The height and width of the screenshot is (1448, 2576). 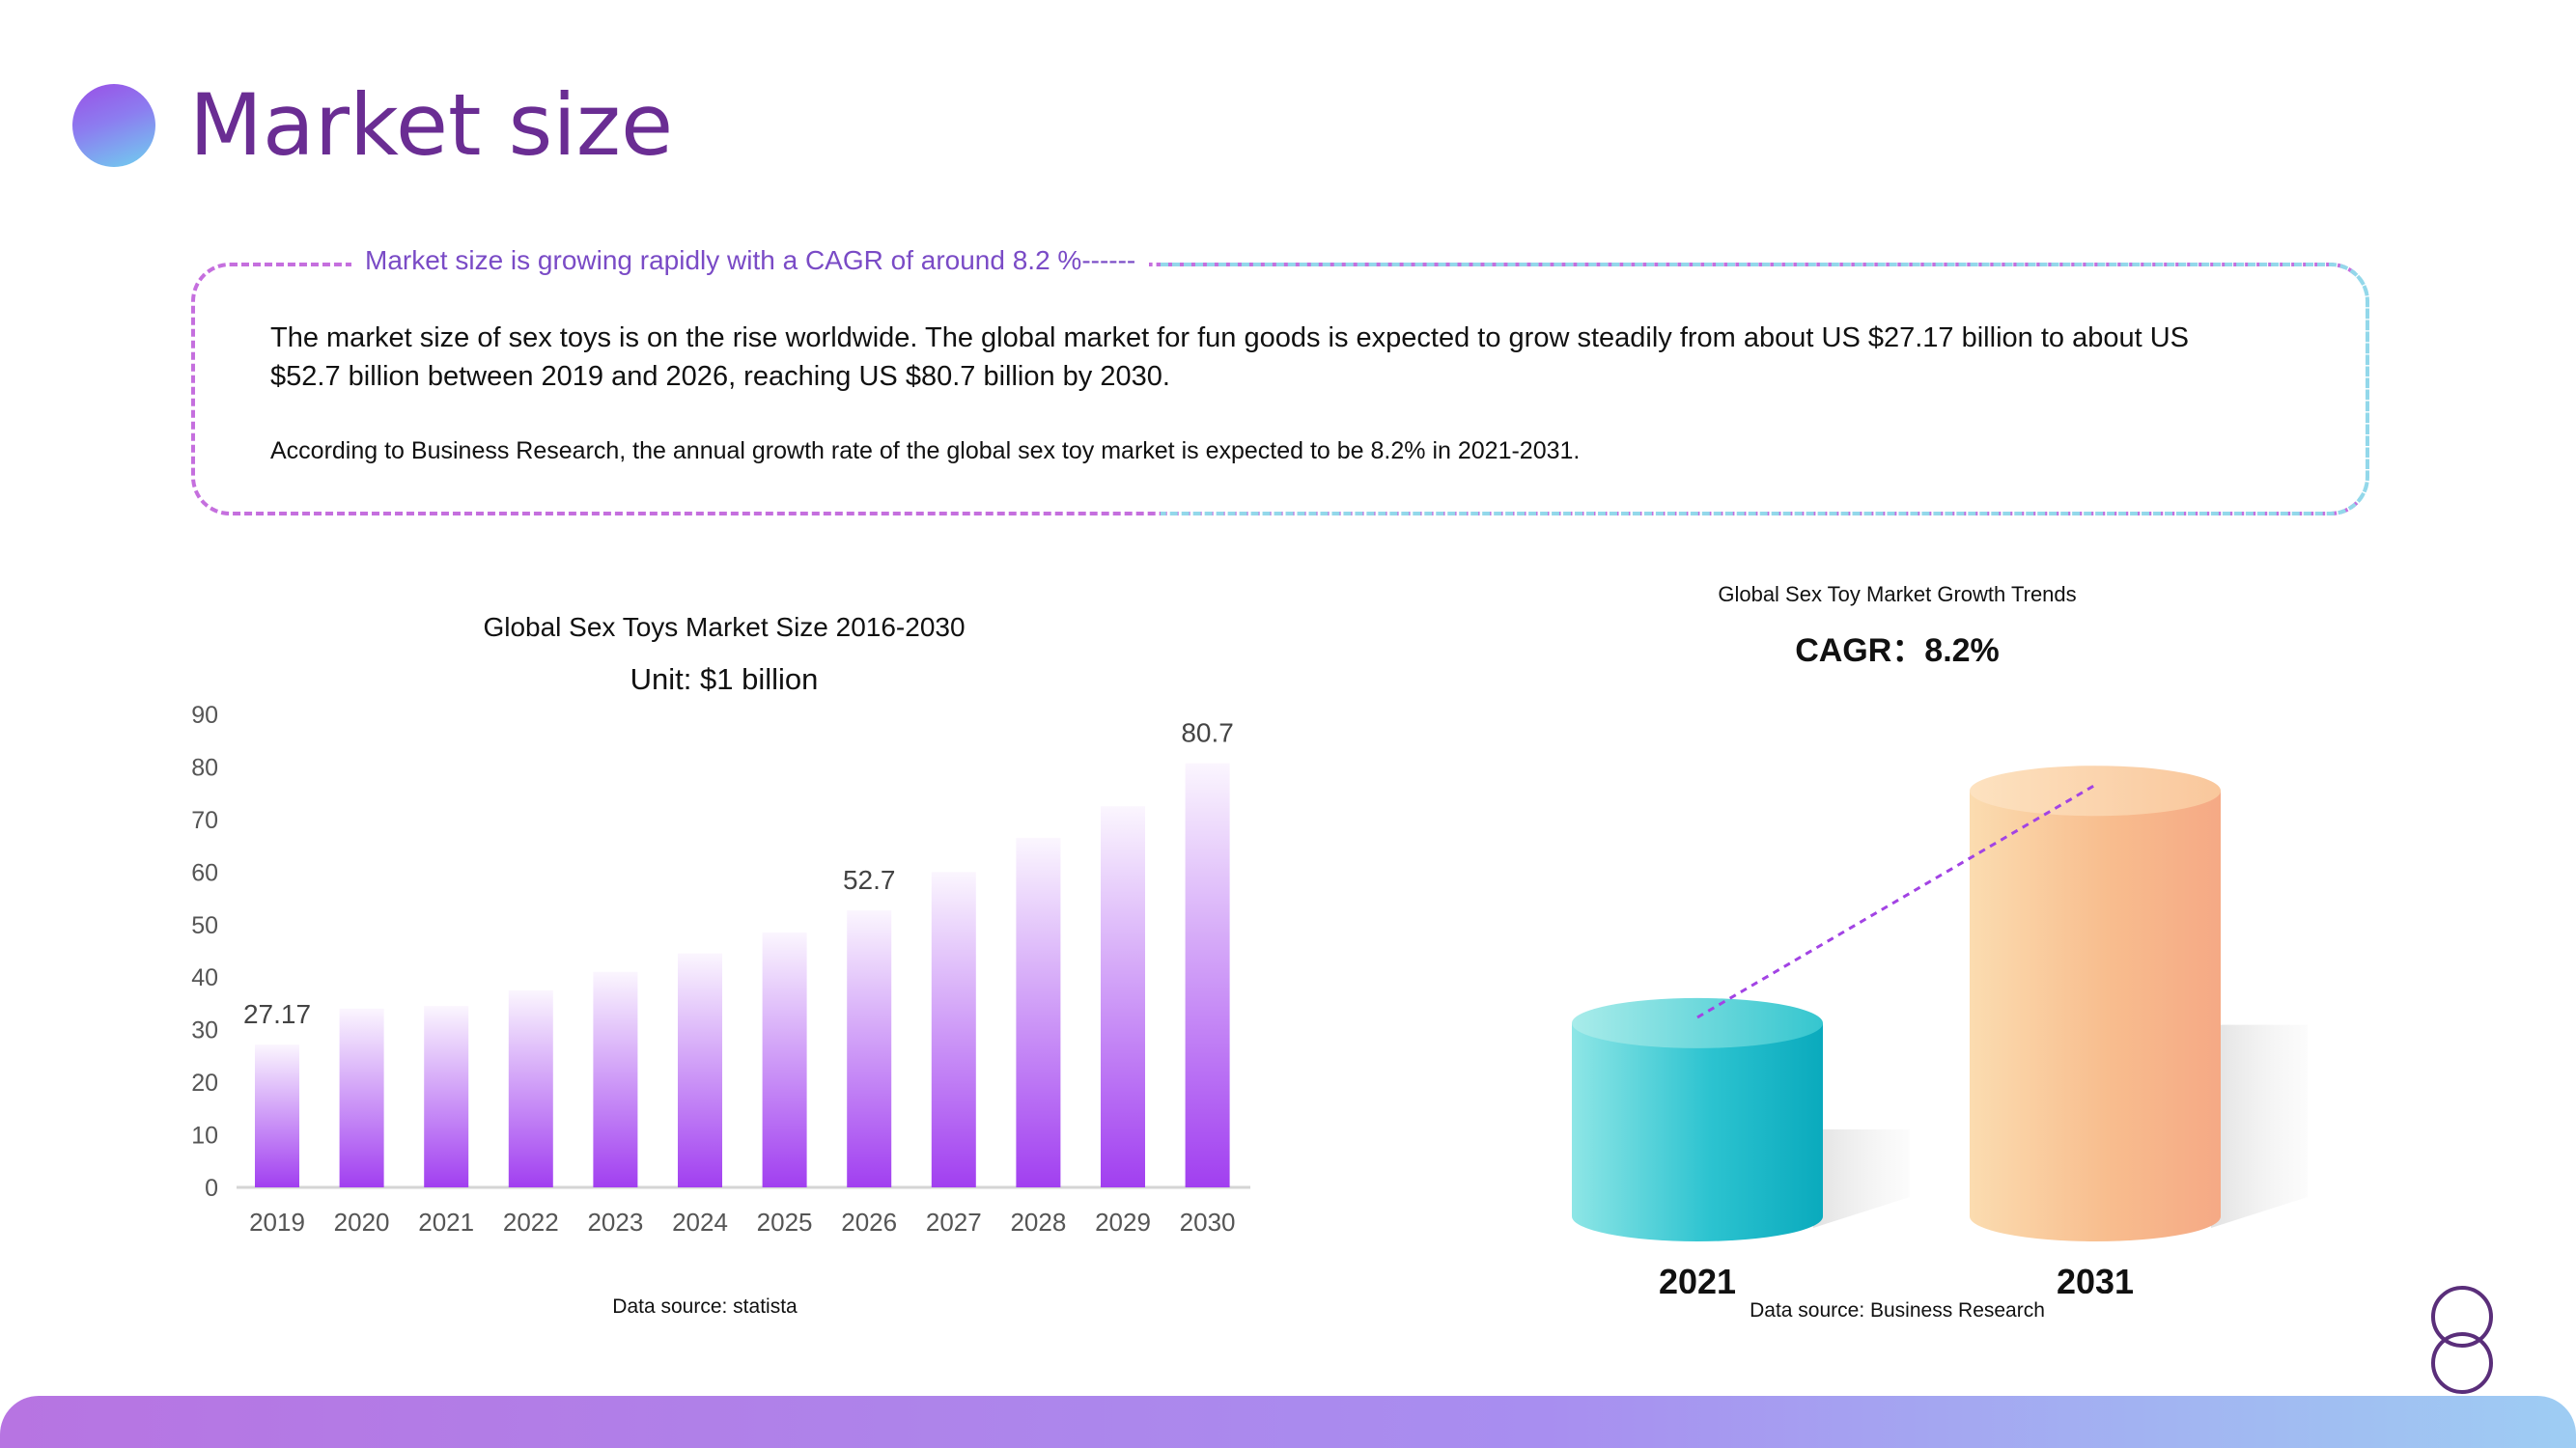 What do you see at coordinates (205, 1030) in the screenshot?
I see `y-tick-label: 30` at bounding box center [205, 1030].